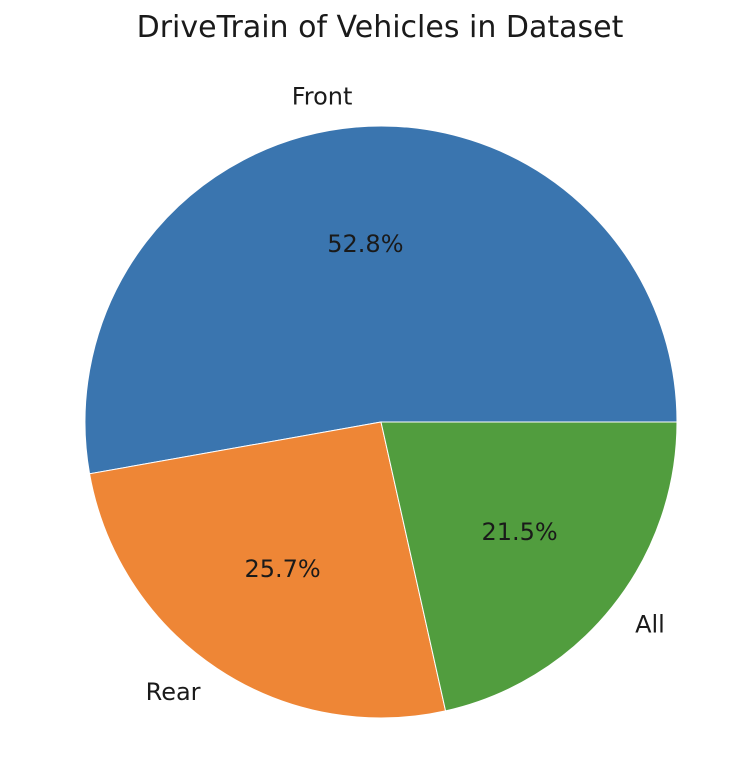 This screenshot has height=773, width=730. I want to click on chart-title: DriveTrain of Vehicles in Dataset, so click(380, 27).